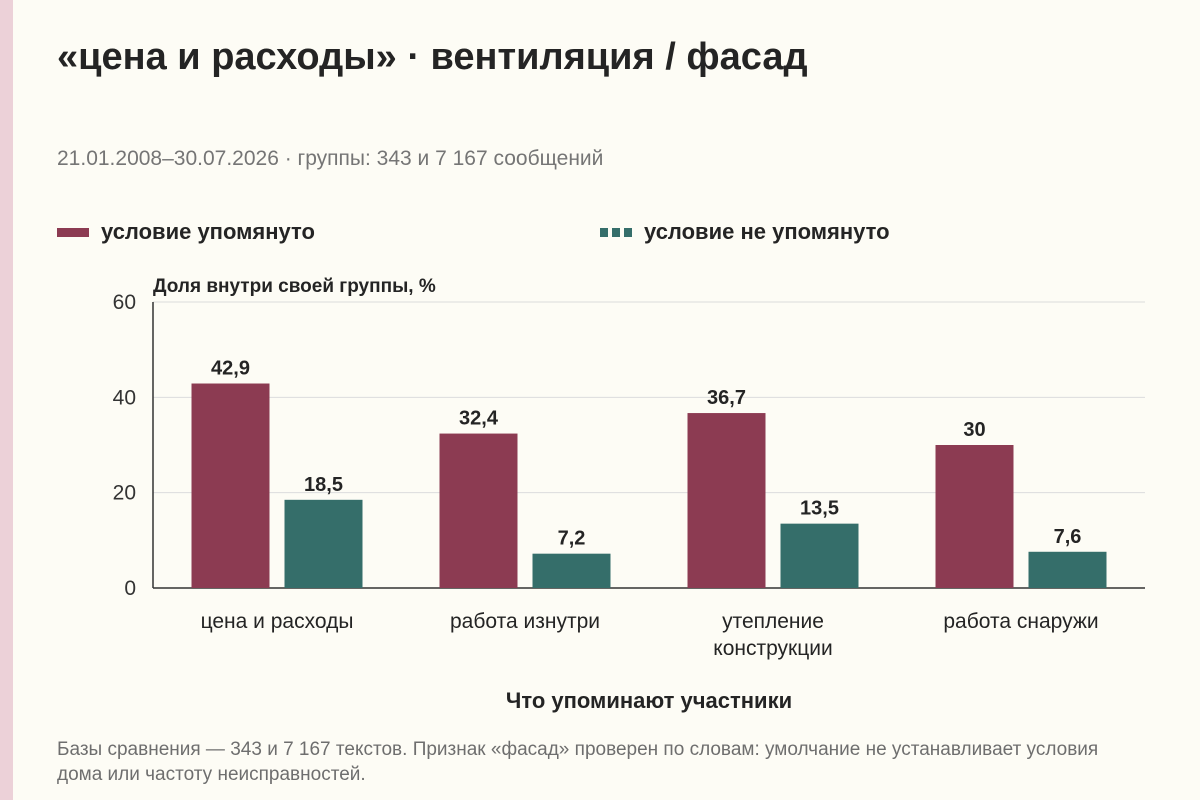 This screenshot has height=800, width=1200. I want to click on left-accent-stripe, so click(6, 400).